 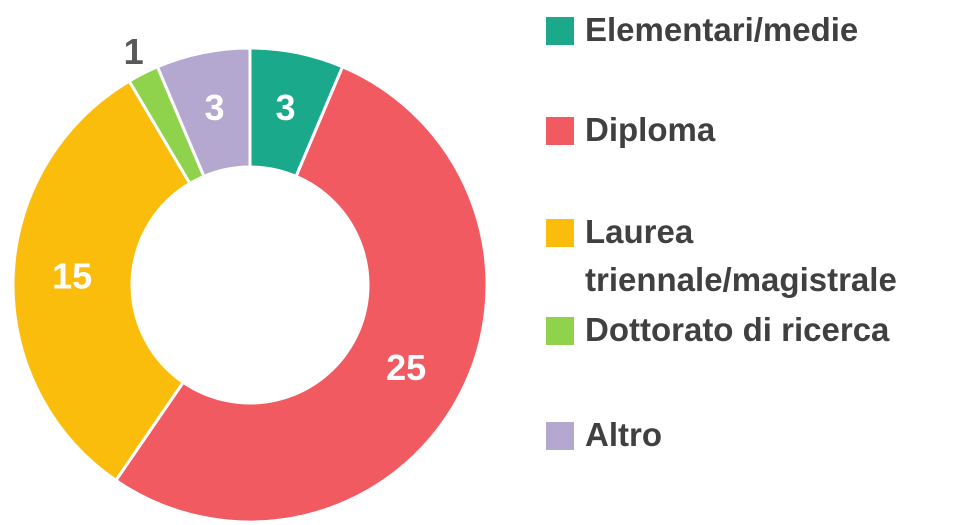 I want to click on legend-label: Elementari/medie, so click(x=722, y=29).